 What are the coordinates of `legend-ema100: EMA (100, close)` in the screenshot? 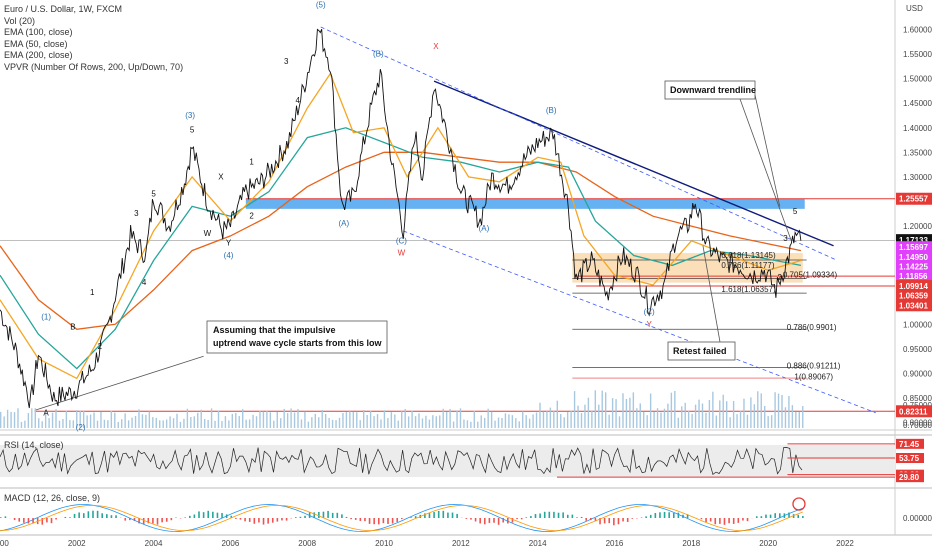 It's located at (38, 32).